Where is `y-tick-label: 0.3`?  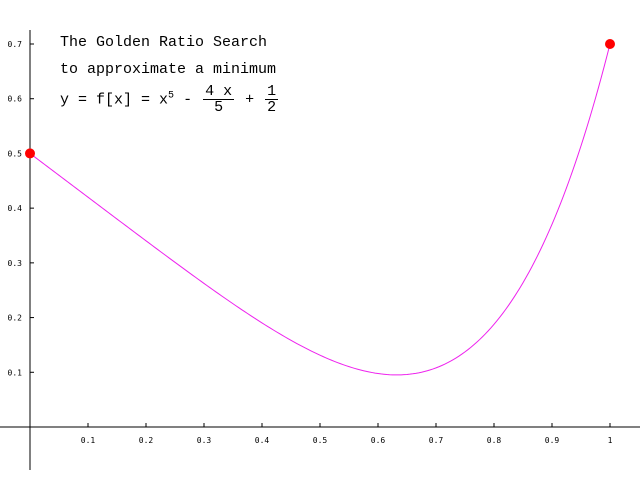 y-tick-label: 0.3 is located at coordinates (15, 263).